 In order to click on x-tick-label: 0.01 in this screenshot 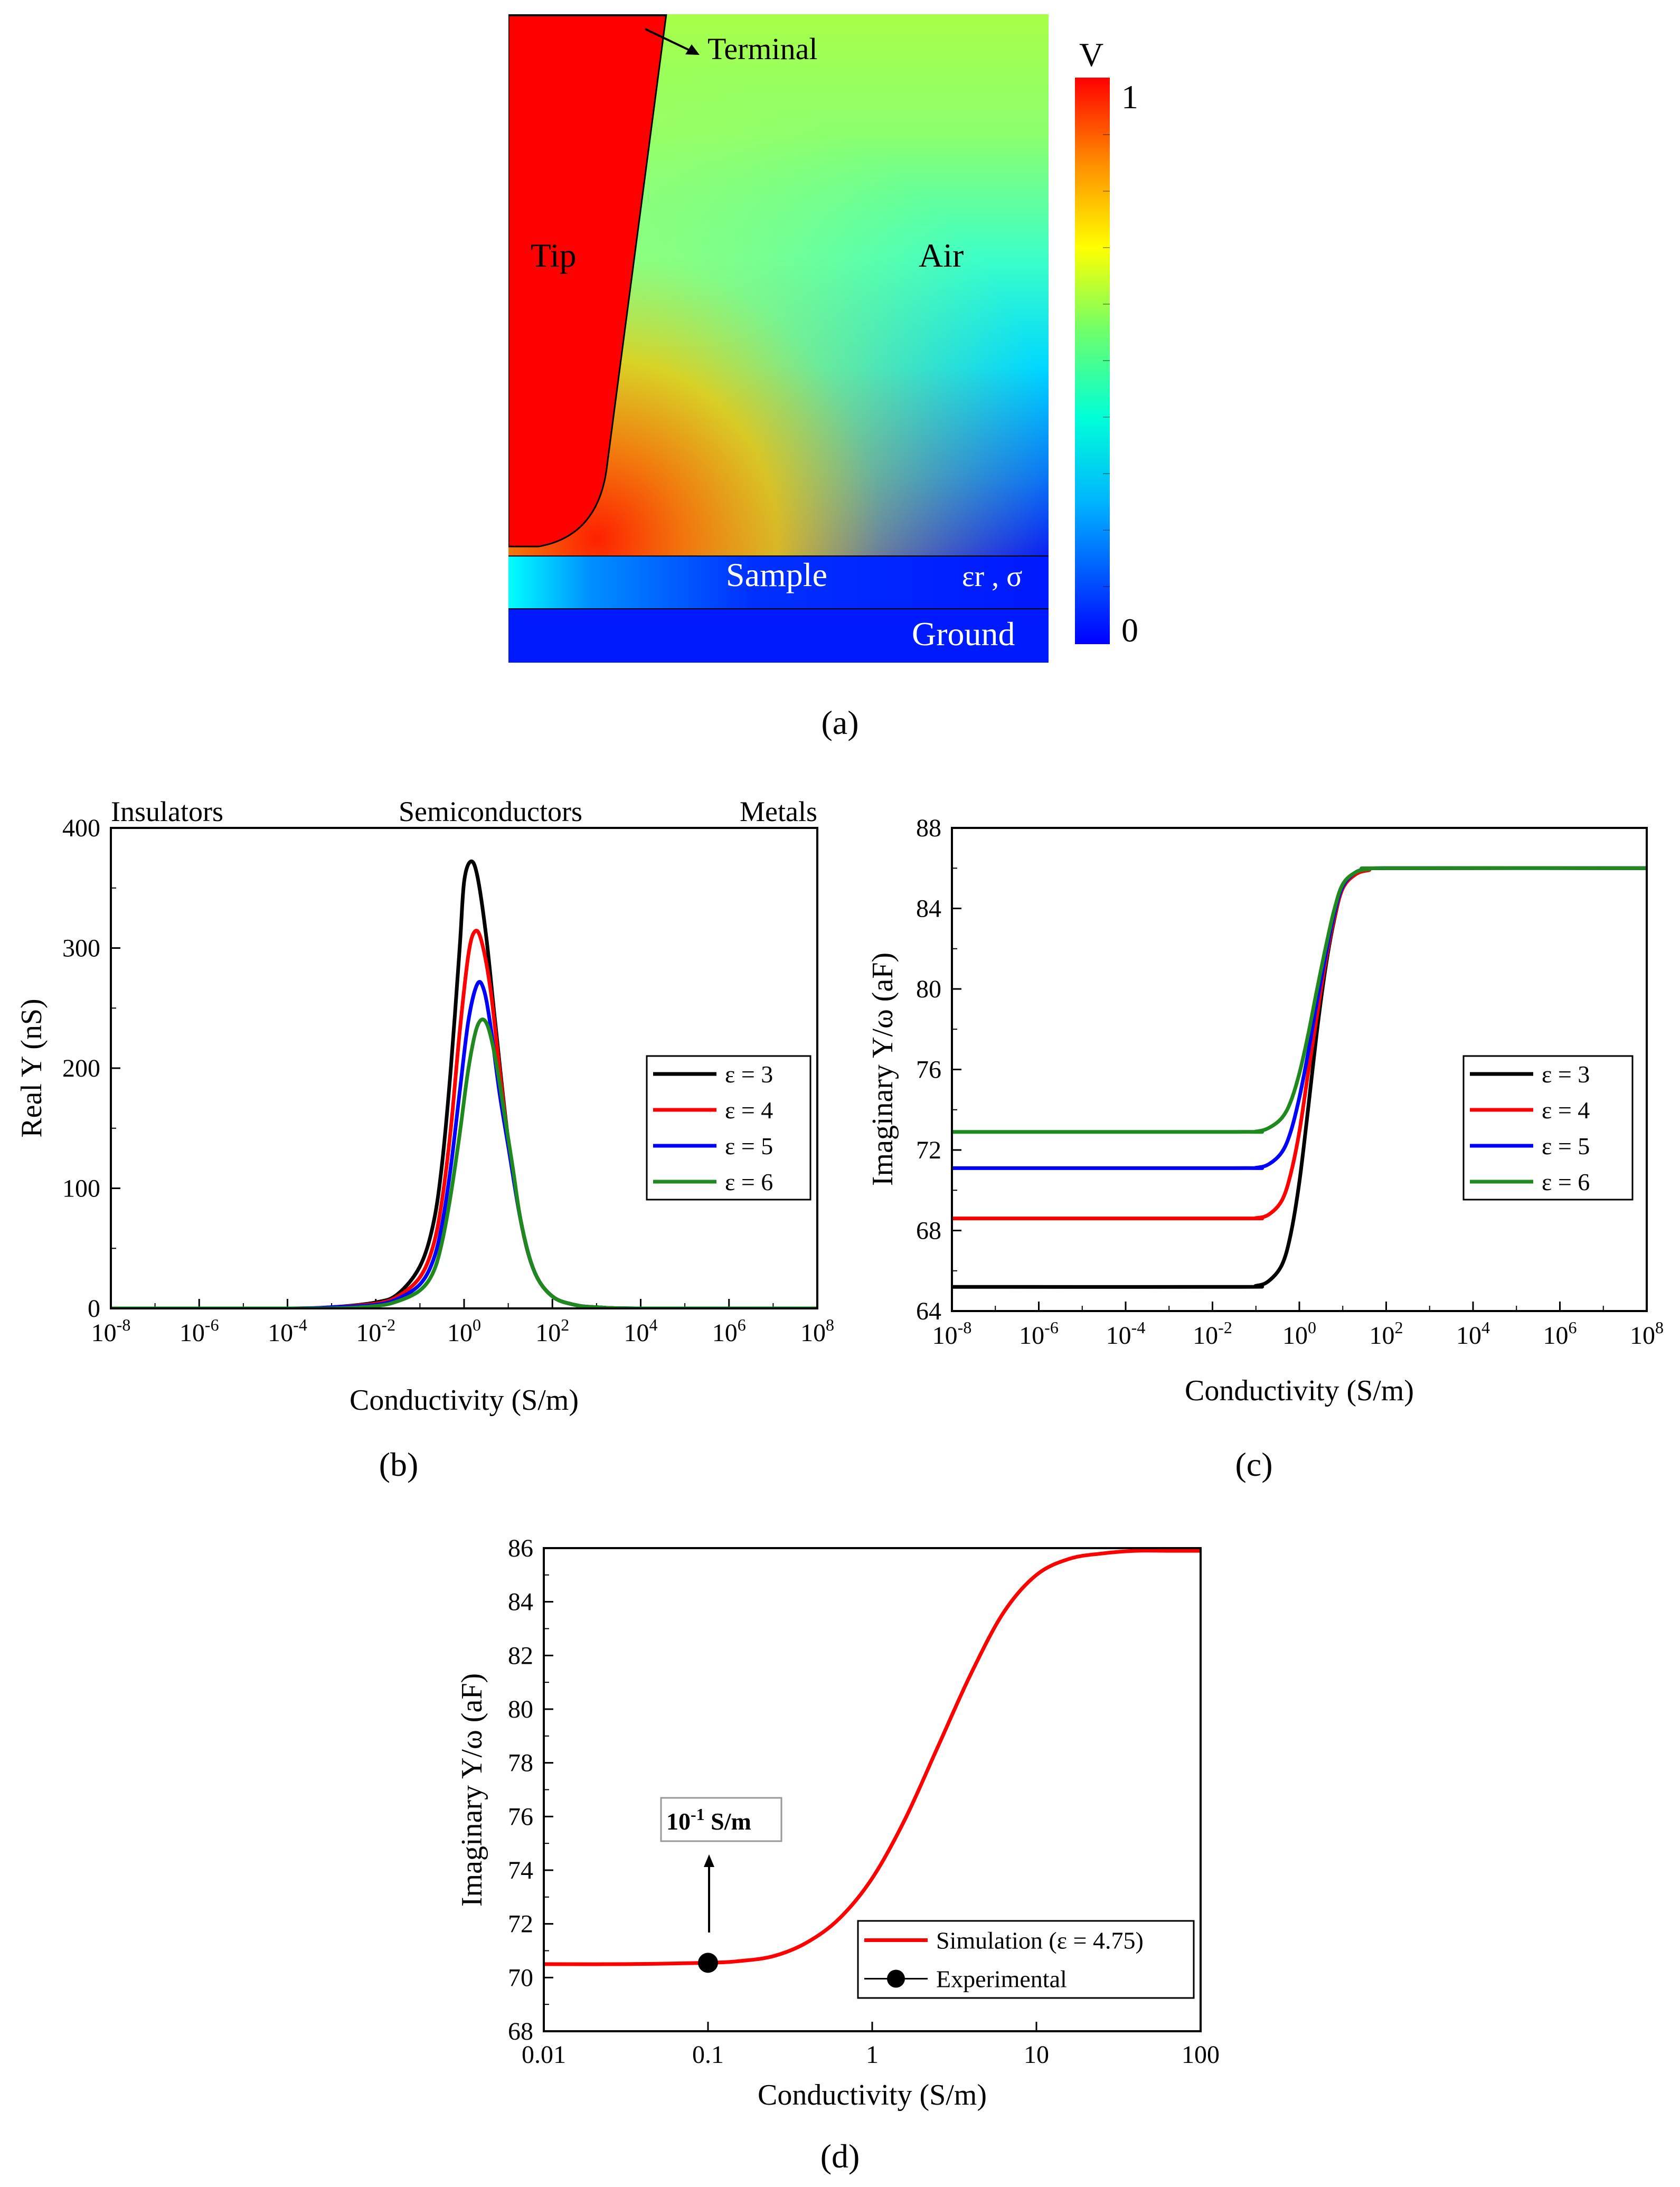, I will do `click(544, 2055)`.